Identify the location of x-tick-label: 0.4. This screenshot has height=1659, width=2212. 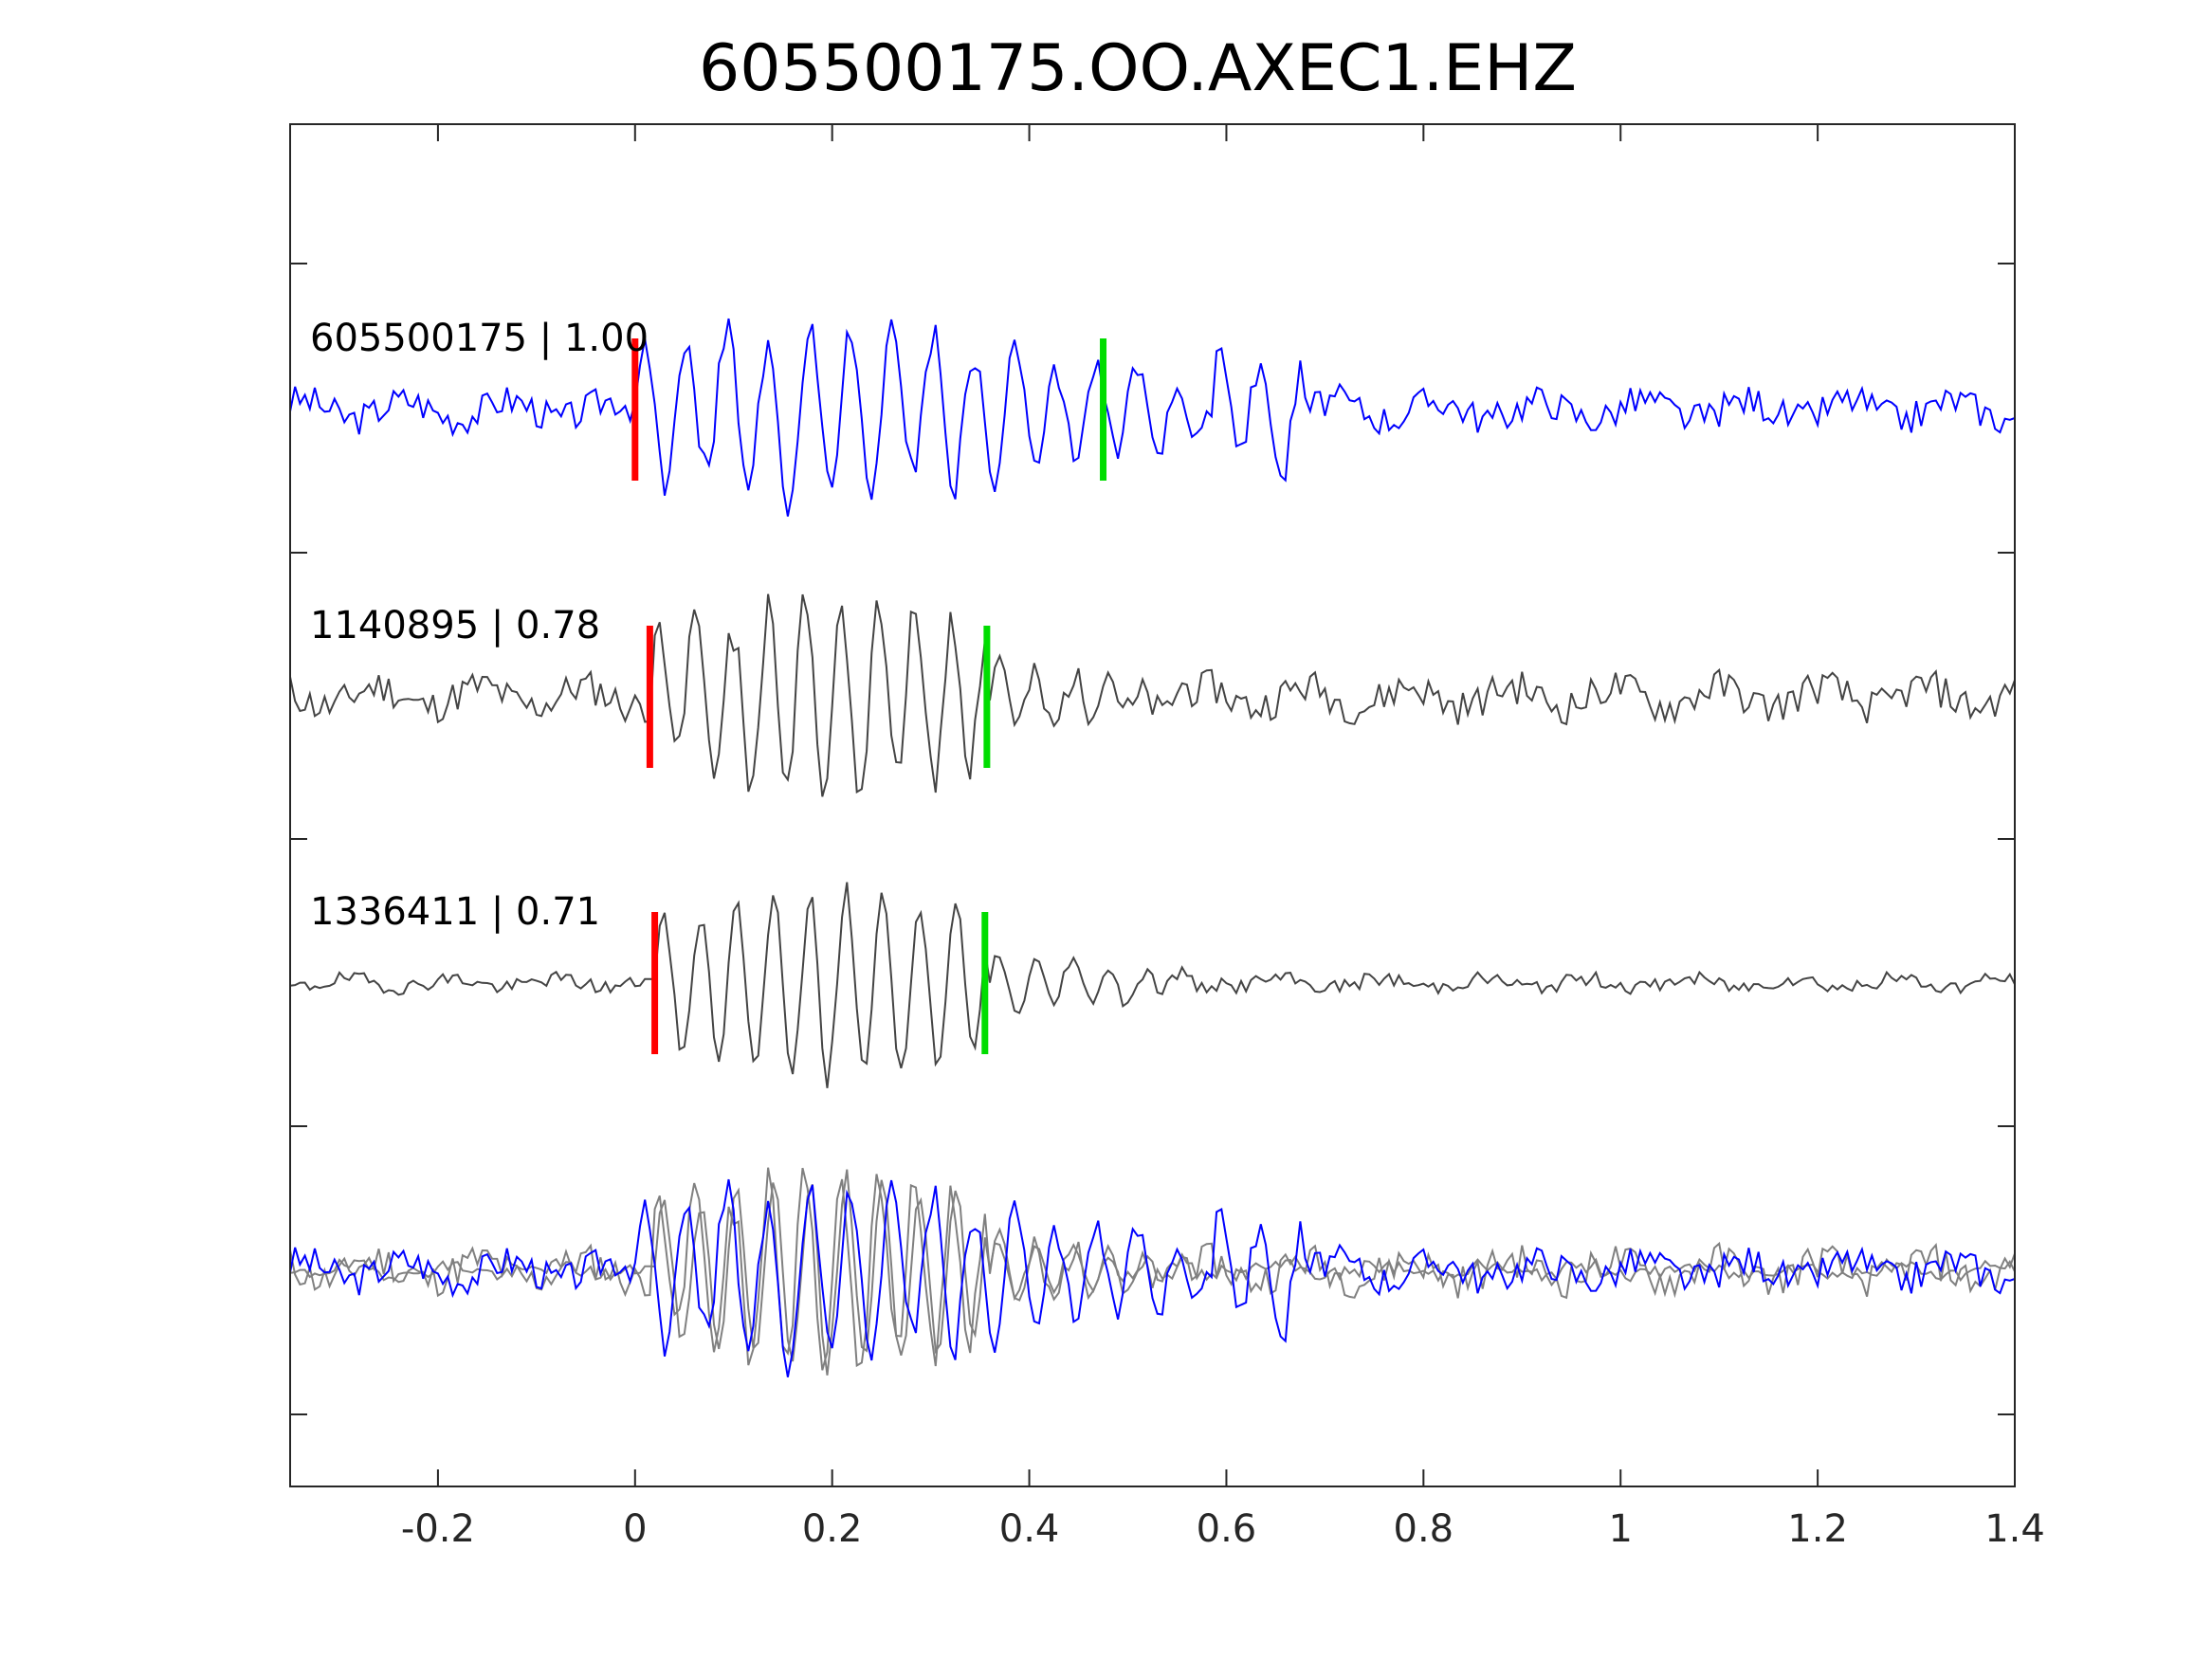
(1029, 1529).